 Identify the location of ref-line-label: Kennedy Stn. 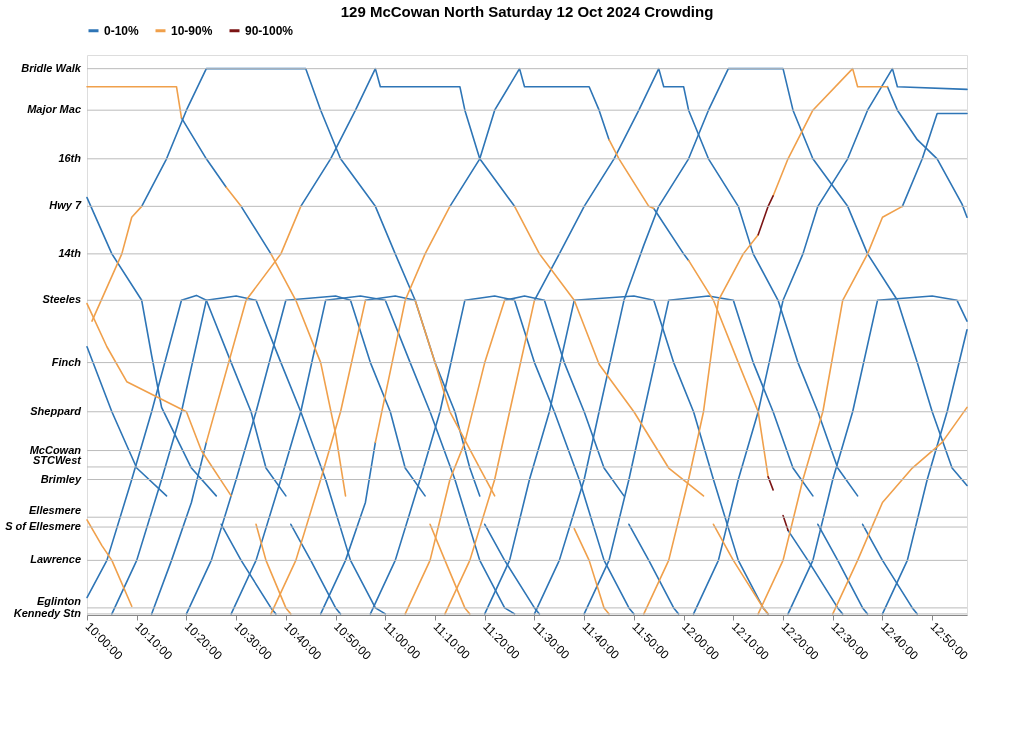
(47, 612).